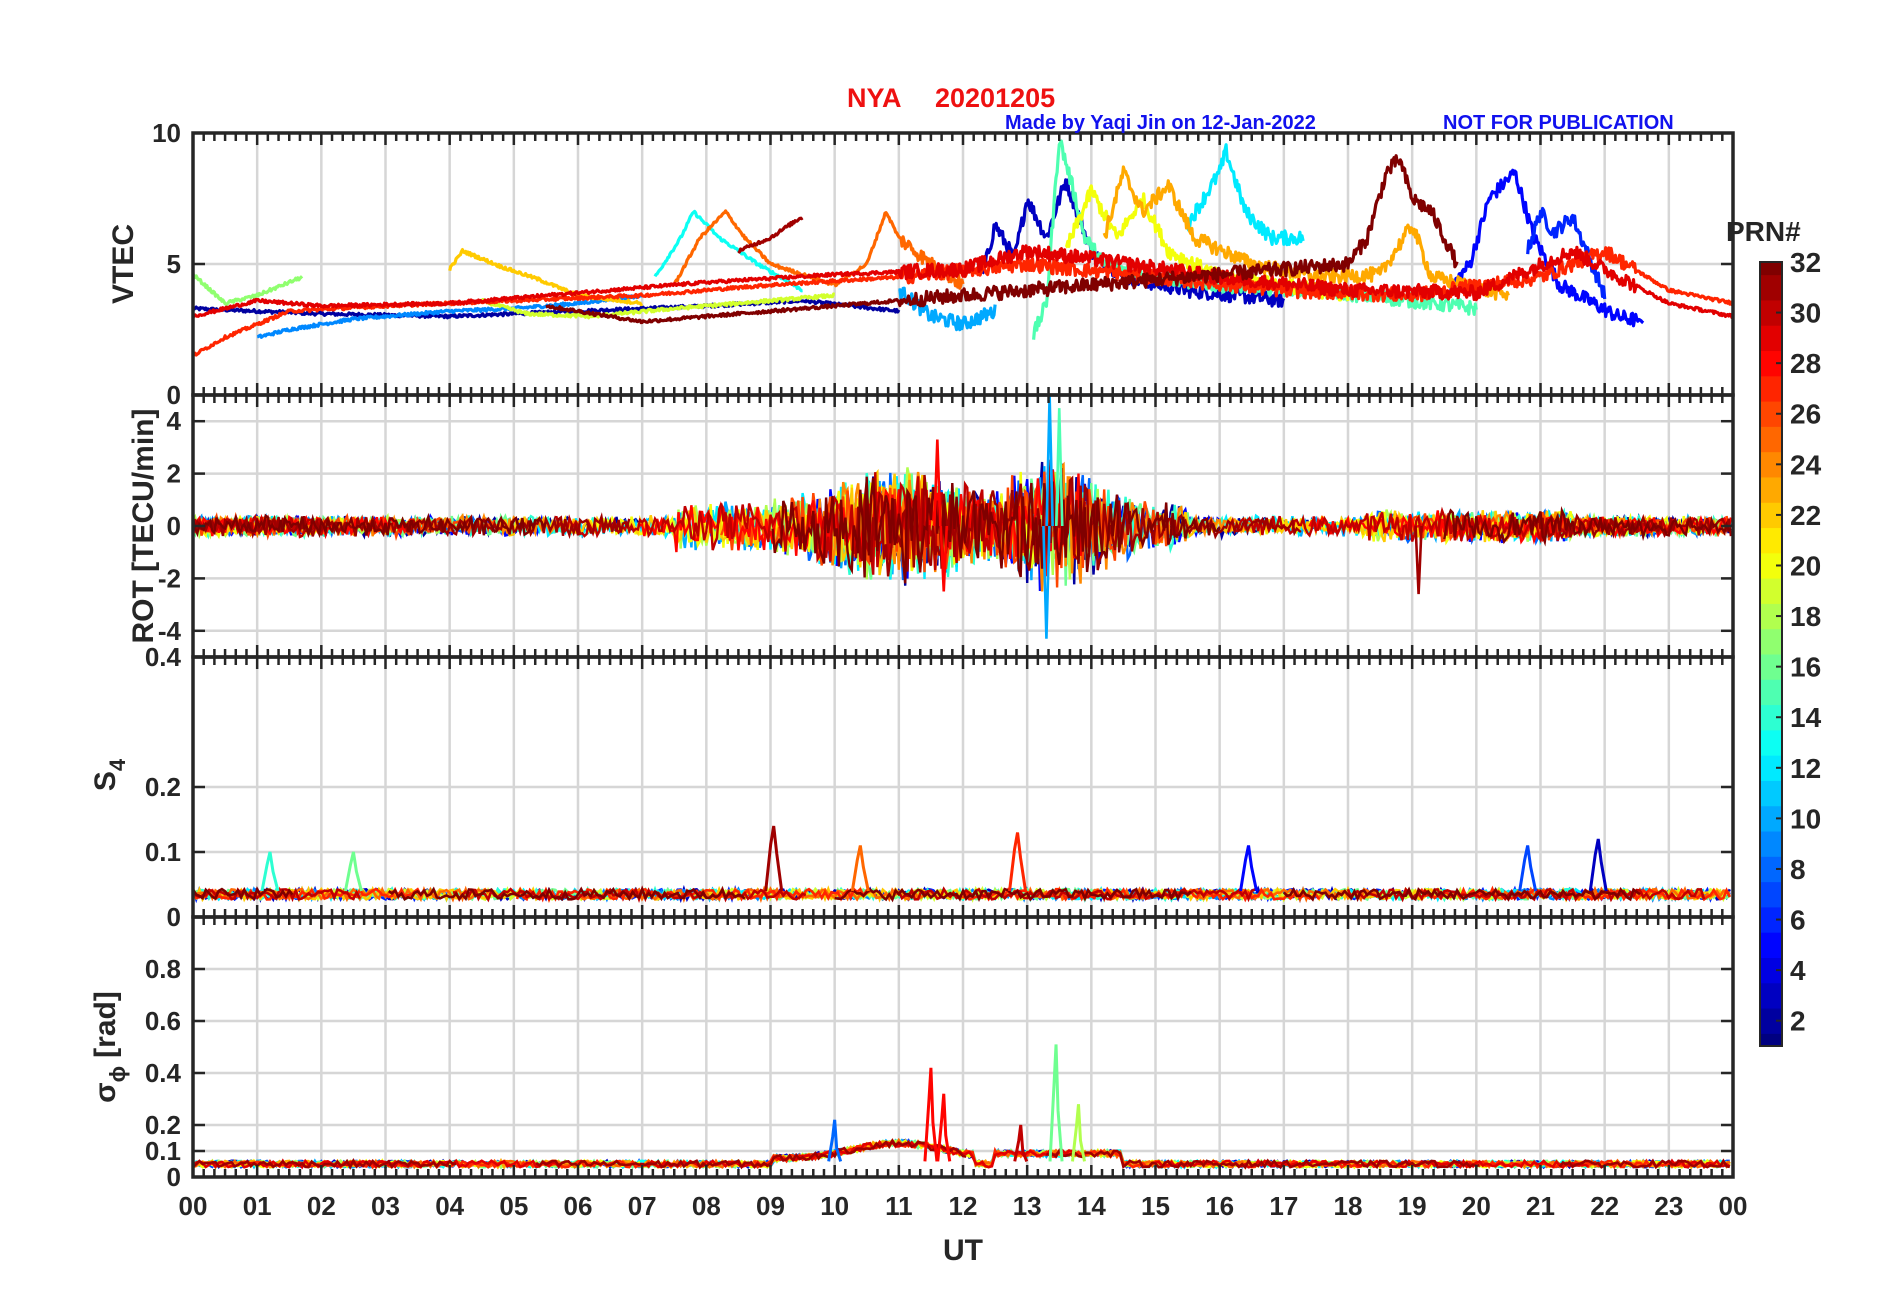  What do you see at coordinates (1027, 1206) in the screenshot?
I see `x-tick-label: 13` at bounding box center [1027, 1206].